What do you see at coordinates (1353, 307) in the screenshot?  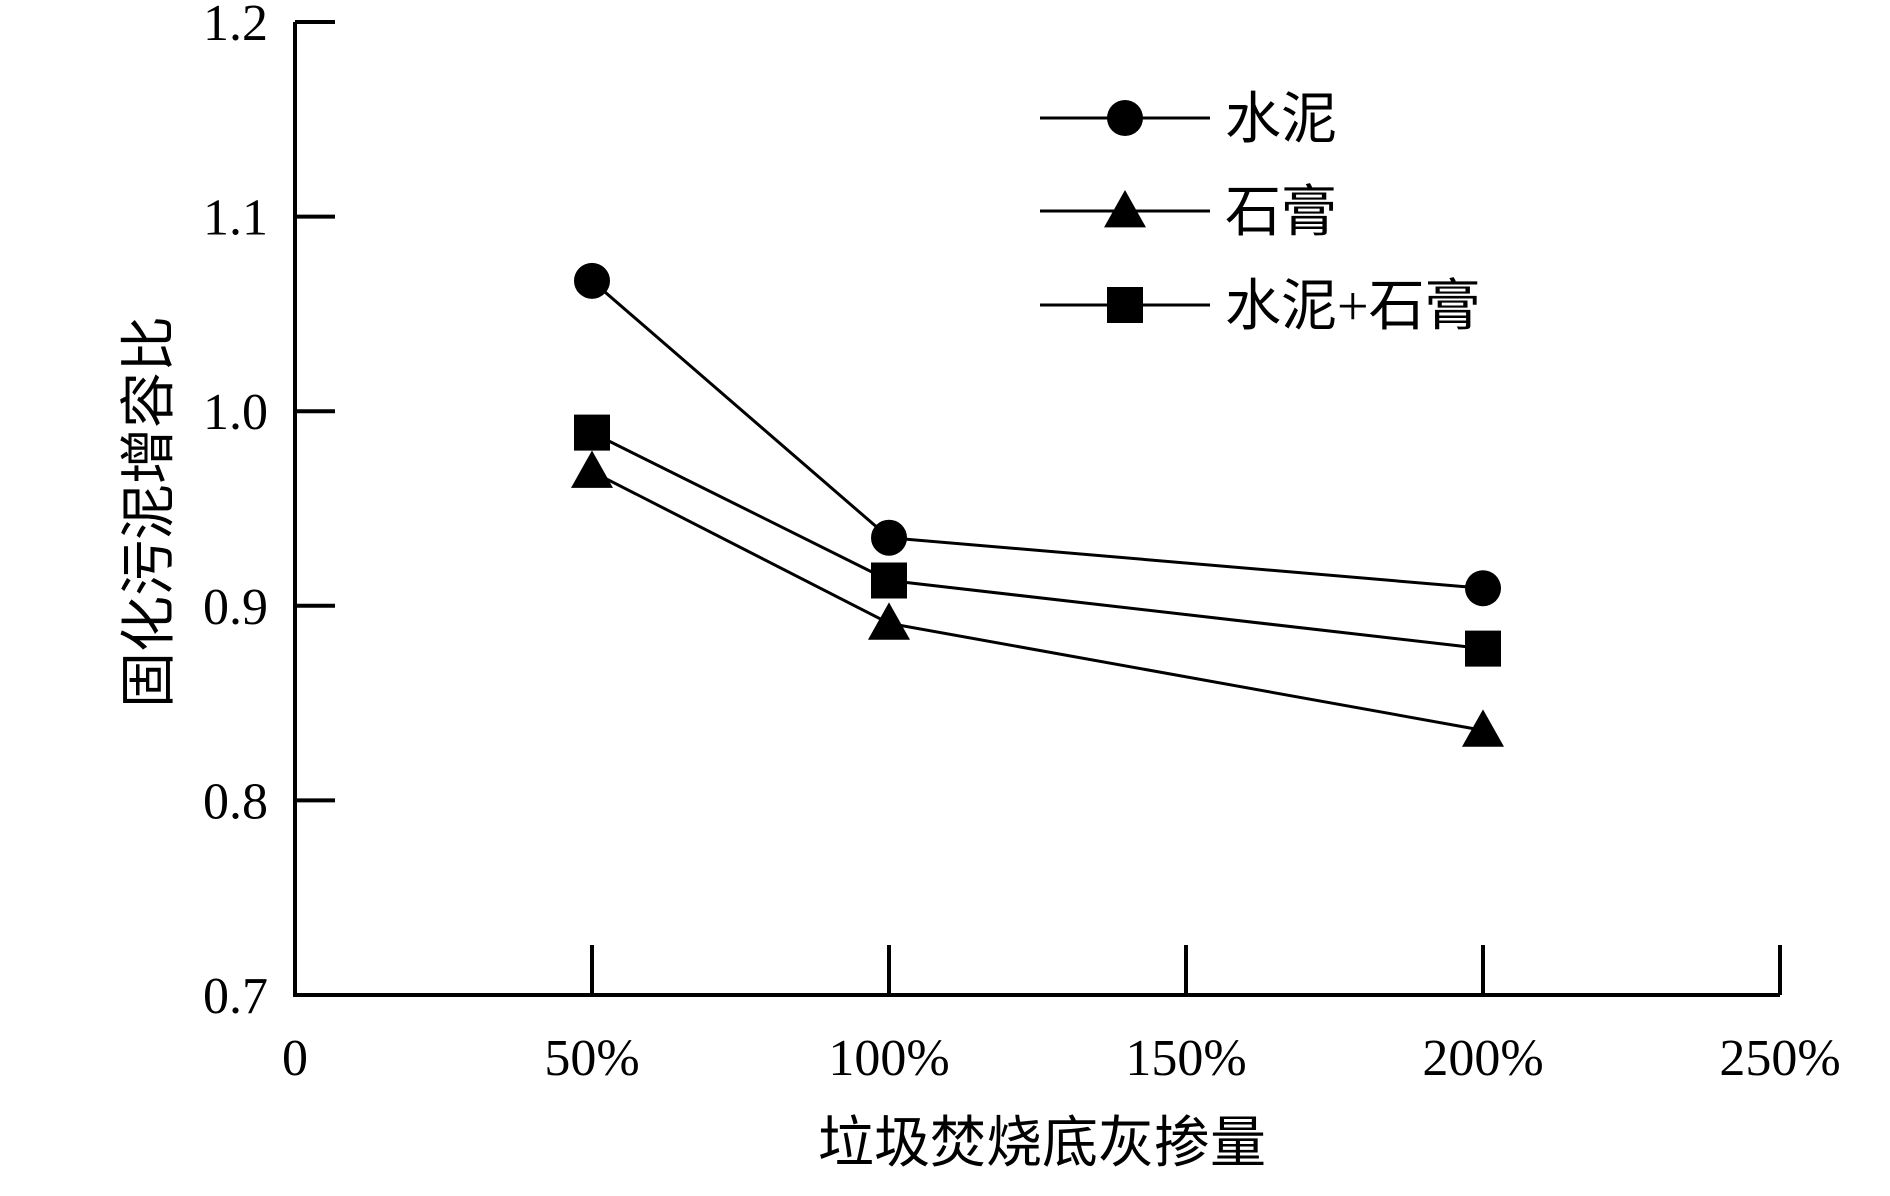 I see `legend-label: 水泥+石膏` at bounding box center [1353, 307].